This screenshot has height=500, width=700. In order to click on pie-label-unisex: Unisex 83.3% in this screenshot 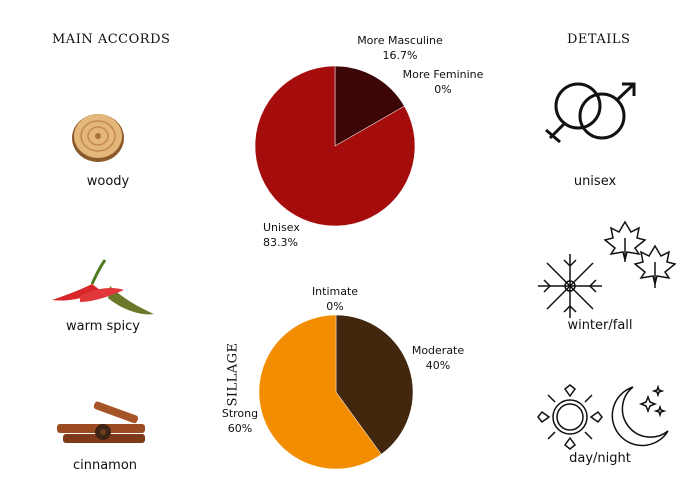, I will do `click(281, 235)`.